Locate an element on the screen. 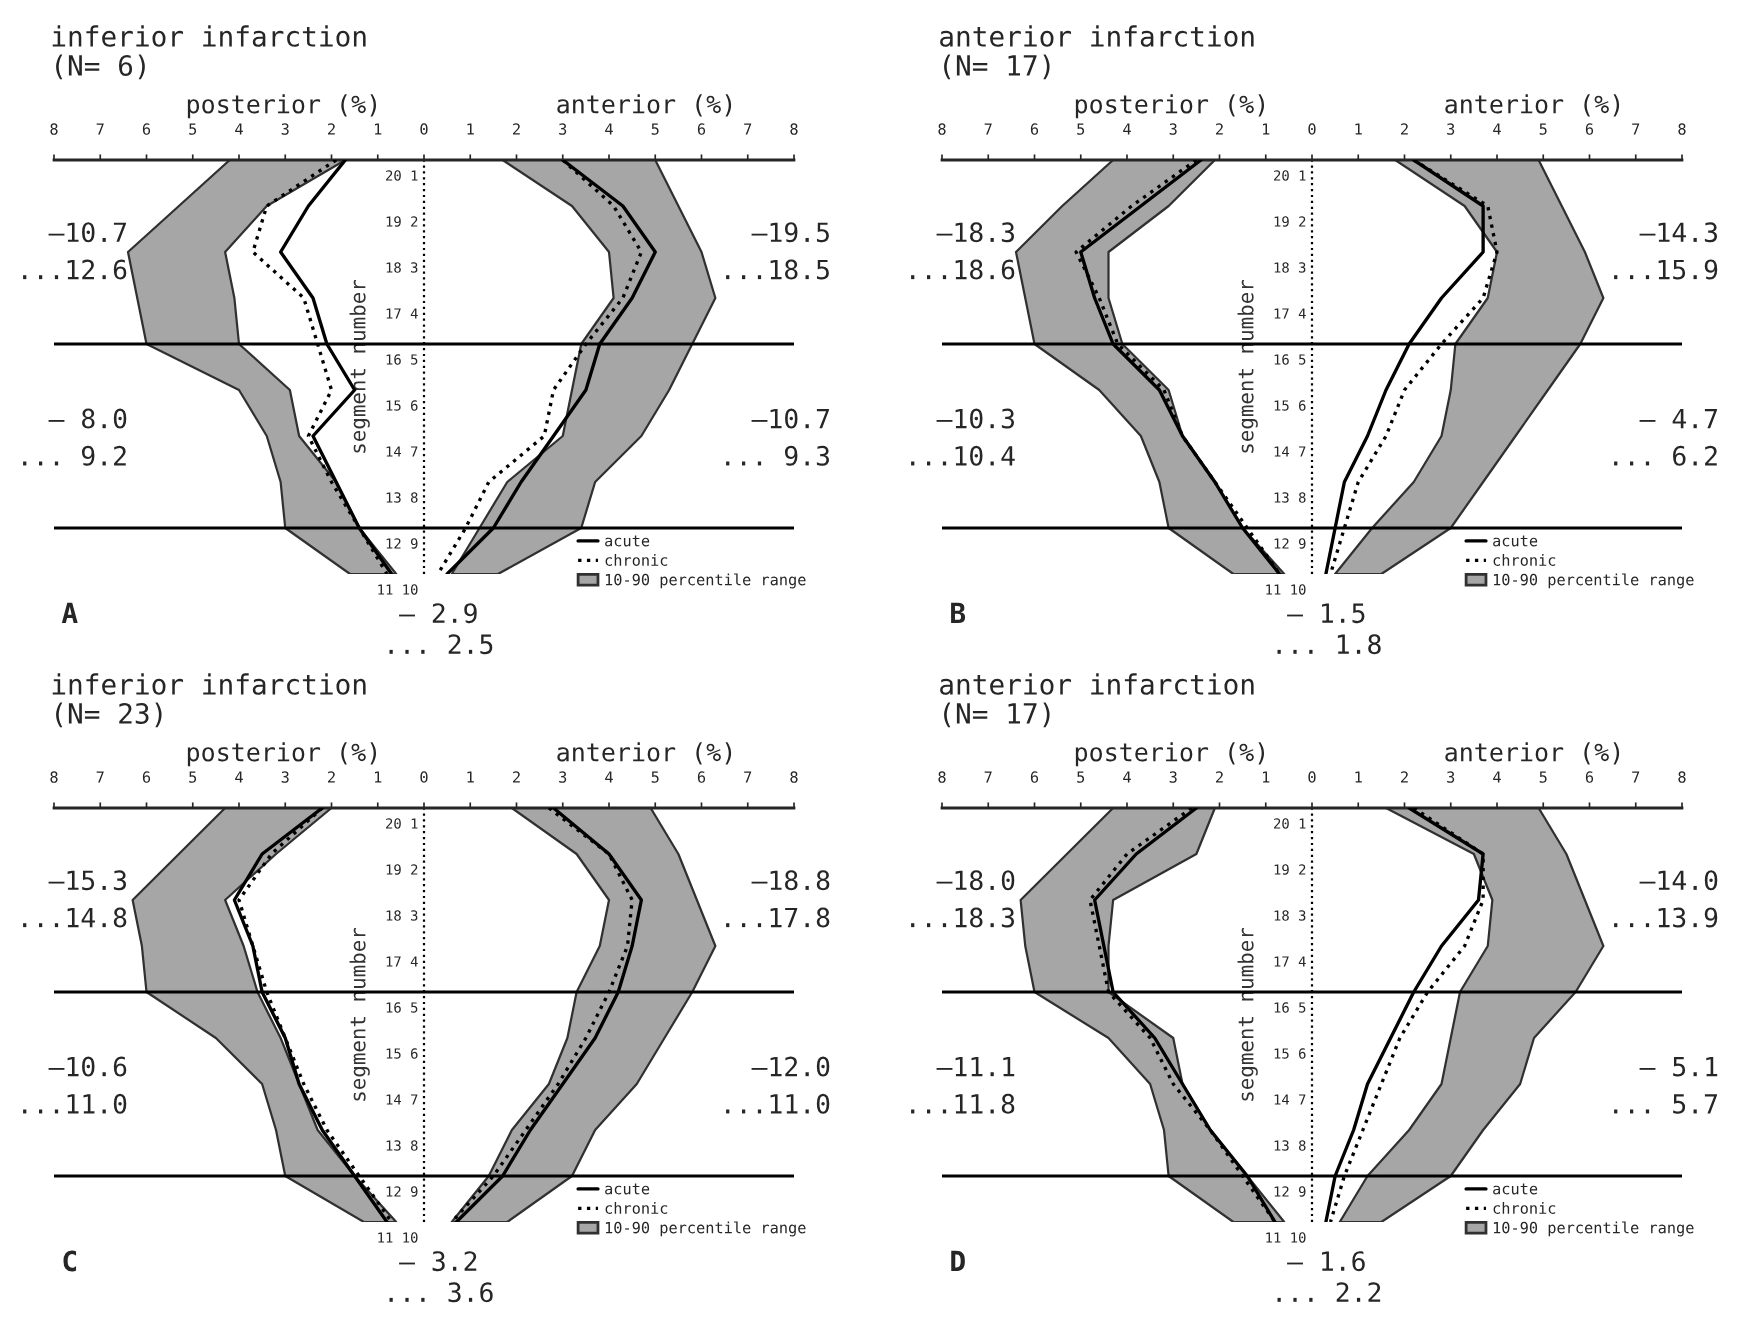 Image resolution: width=1764 pixels, height=1320 pixels. annotation: —14.3 is located at coordinates (1678, 232).